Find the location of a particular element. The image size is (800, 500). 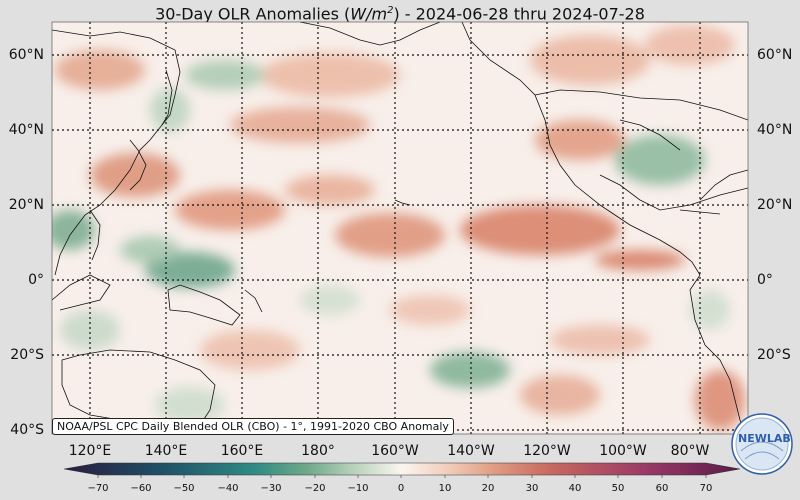

colorbar-tick-label: −70 is located at coordinates (98, 488).